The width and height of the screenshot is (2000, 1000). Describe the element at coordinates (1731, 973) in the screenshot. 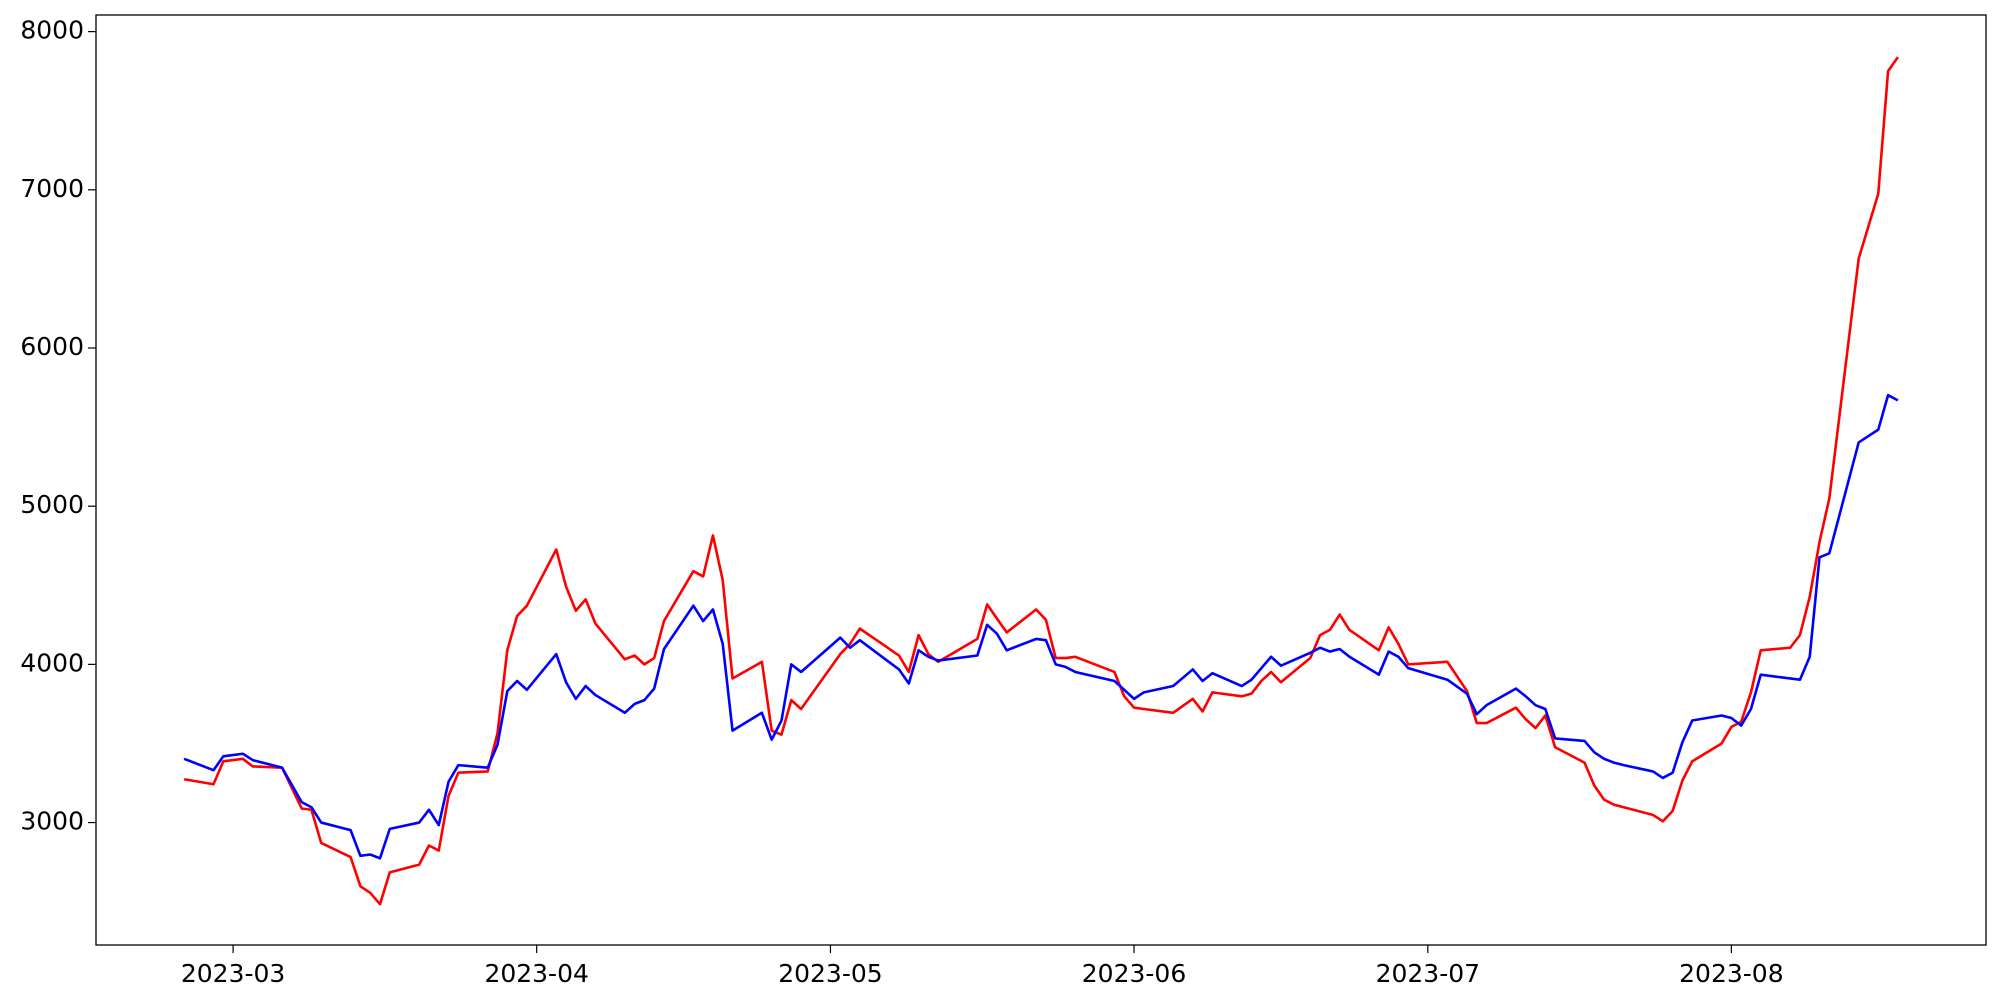

I see `x-tick-label: 2023-08` at that location.